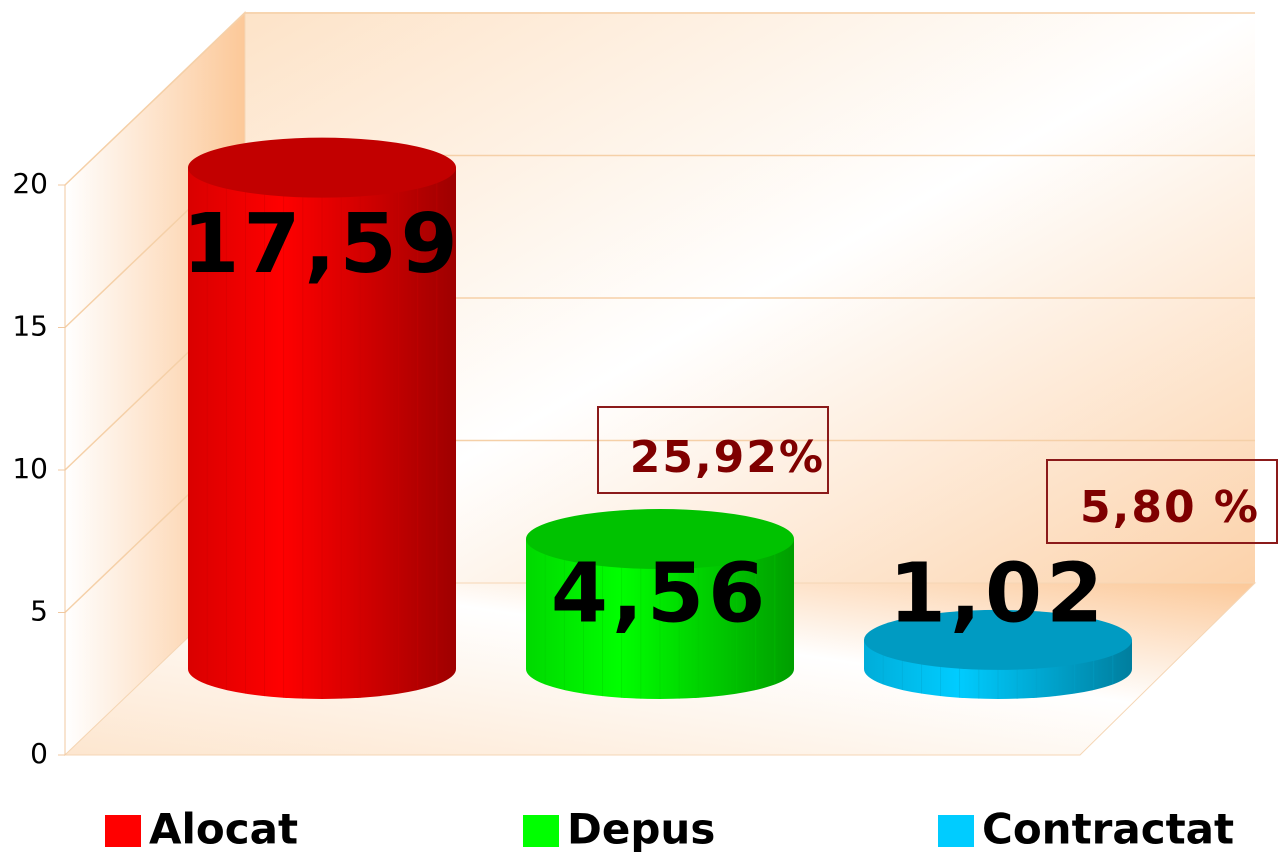  Describe the element at coordinates (660, 593) in the screenshot. I see `value-label: 4,56` at that location.